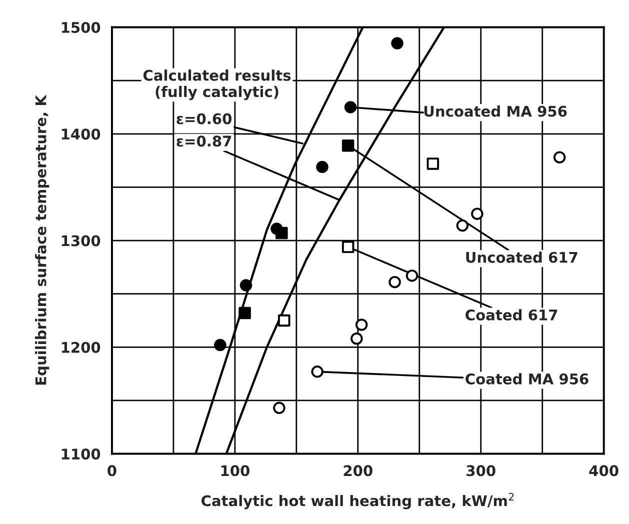 Image resolution: width=629 pixels, height=524 pixels. Describe the element at coordinates (217, 85) in the screenshot. I see `annotation: Calculated results (fully catalytic)` at that location.